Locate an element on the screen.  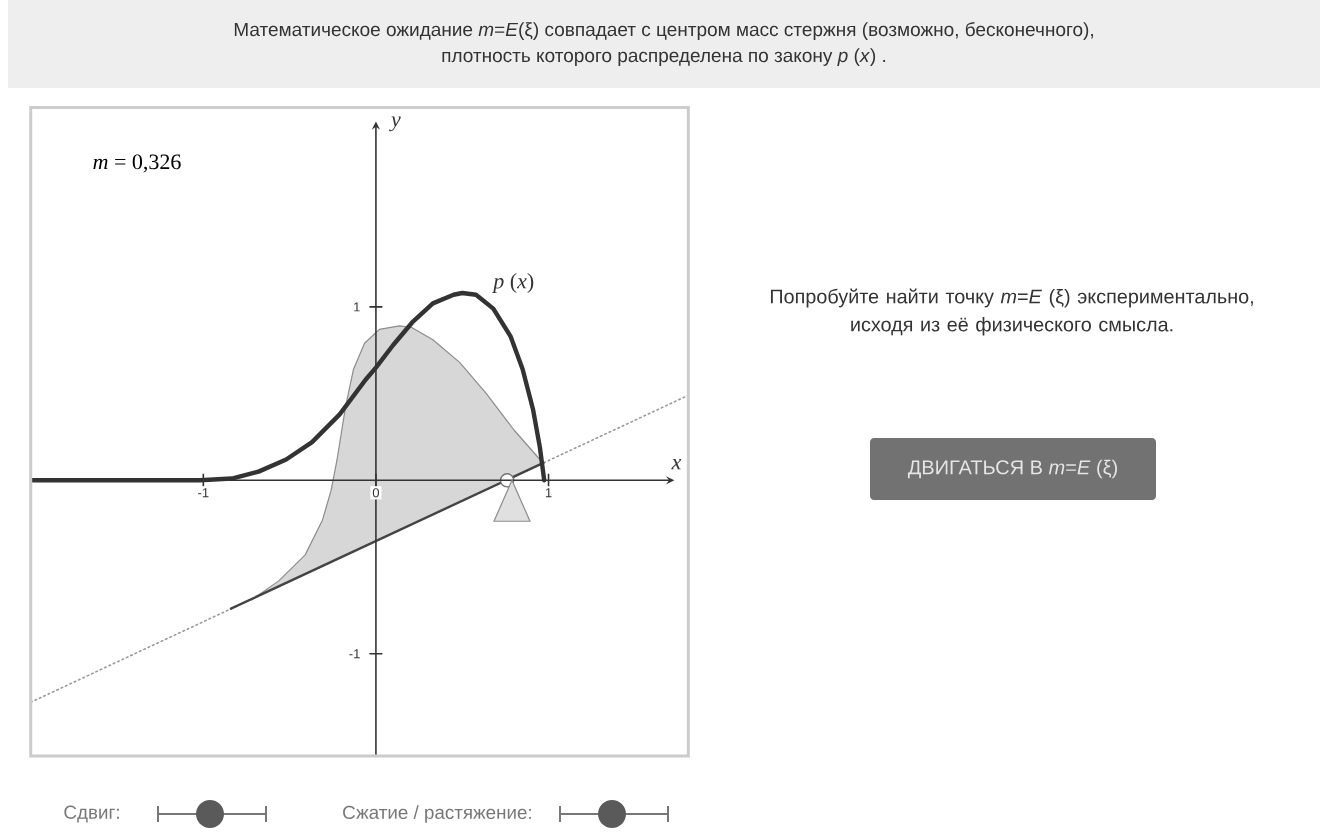
x-axis-title: x is located at coordinates (676, 464).